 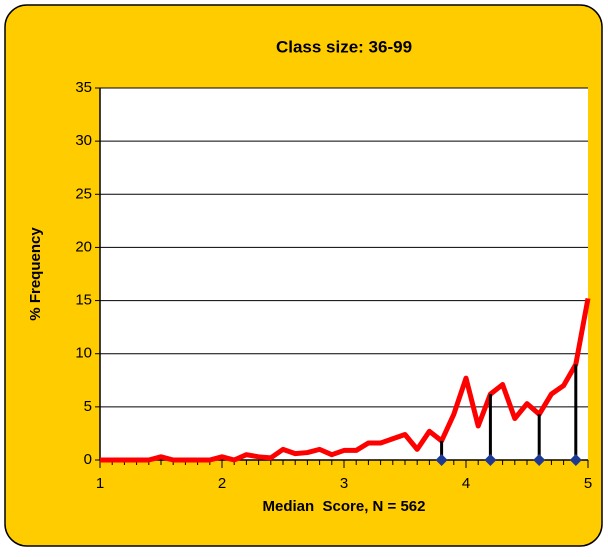 What do you see at coordinates (83, 353) in the screenshot?
I see `y-tick-label: 10` at bounding box center [83, 353].